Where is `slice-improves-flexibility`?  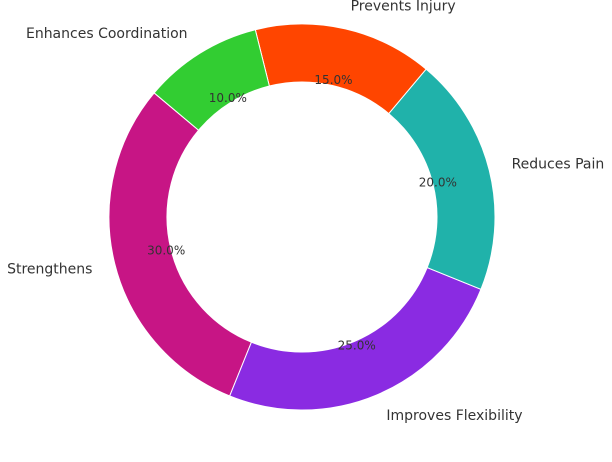 slice-improves-flexibility is located at coordinates (355, 338).